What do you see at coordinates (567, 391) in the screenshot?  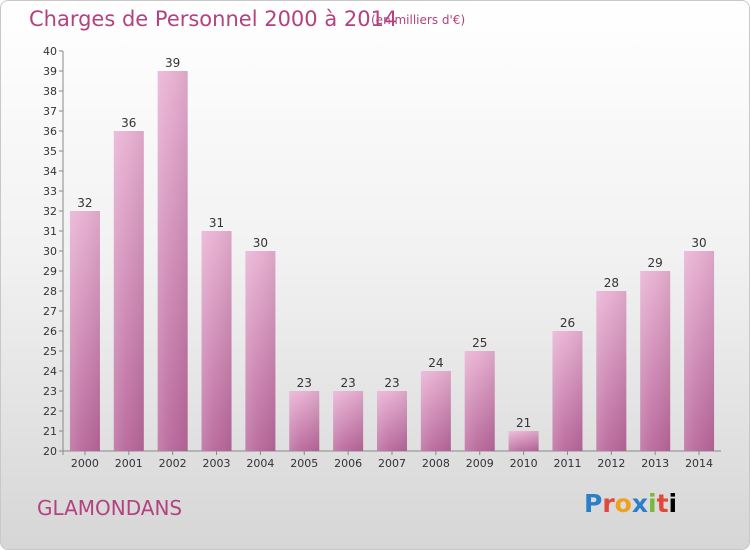 I see `bar-sheen-2011` at bounding box center [567, 391].